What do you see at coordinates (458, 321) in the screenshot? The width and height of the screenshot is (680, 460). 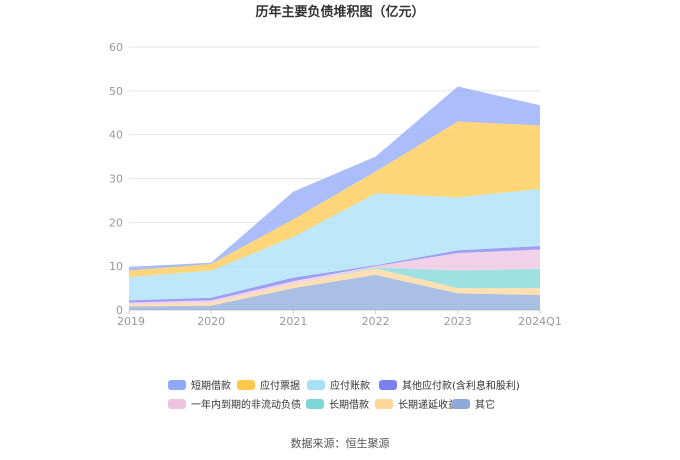 I see `x-tick-label: 2023` at bounding box center [458, 321].